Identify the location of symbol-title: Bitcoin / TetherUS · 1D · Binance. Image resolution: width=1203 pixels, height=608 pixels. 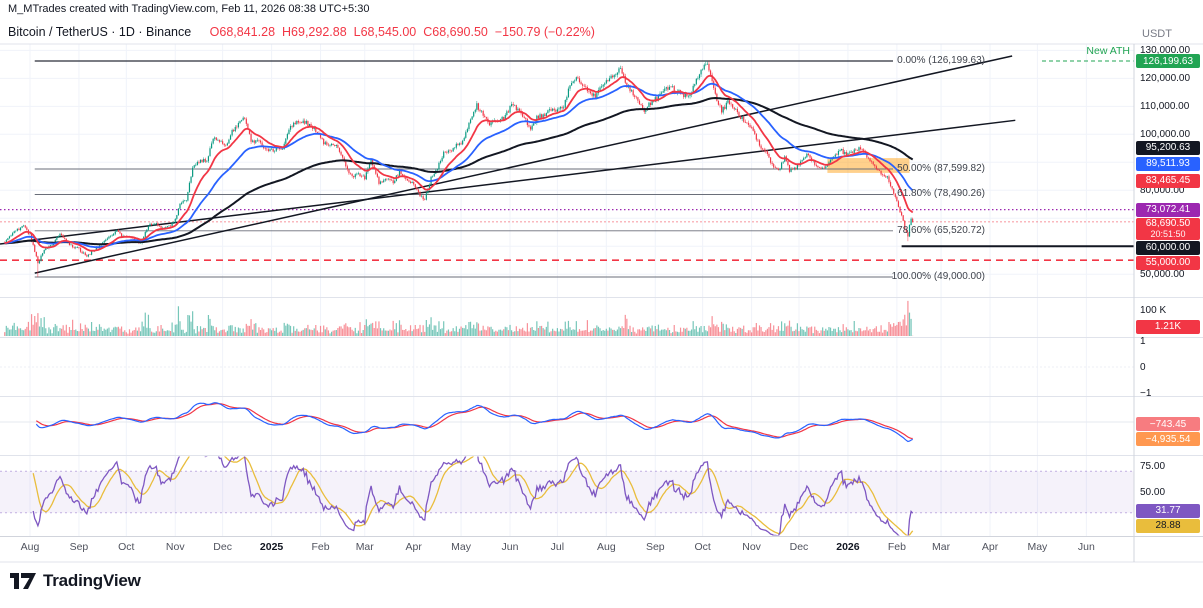
(100, 32).